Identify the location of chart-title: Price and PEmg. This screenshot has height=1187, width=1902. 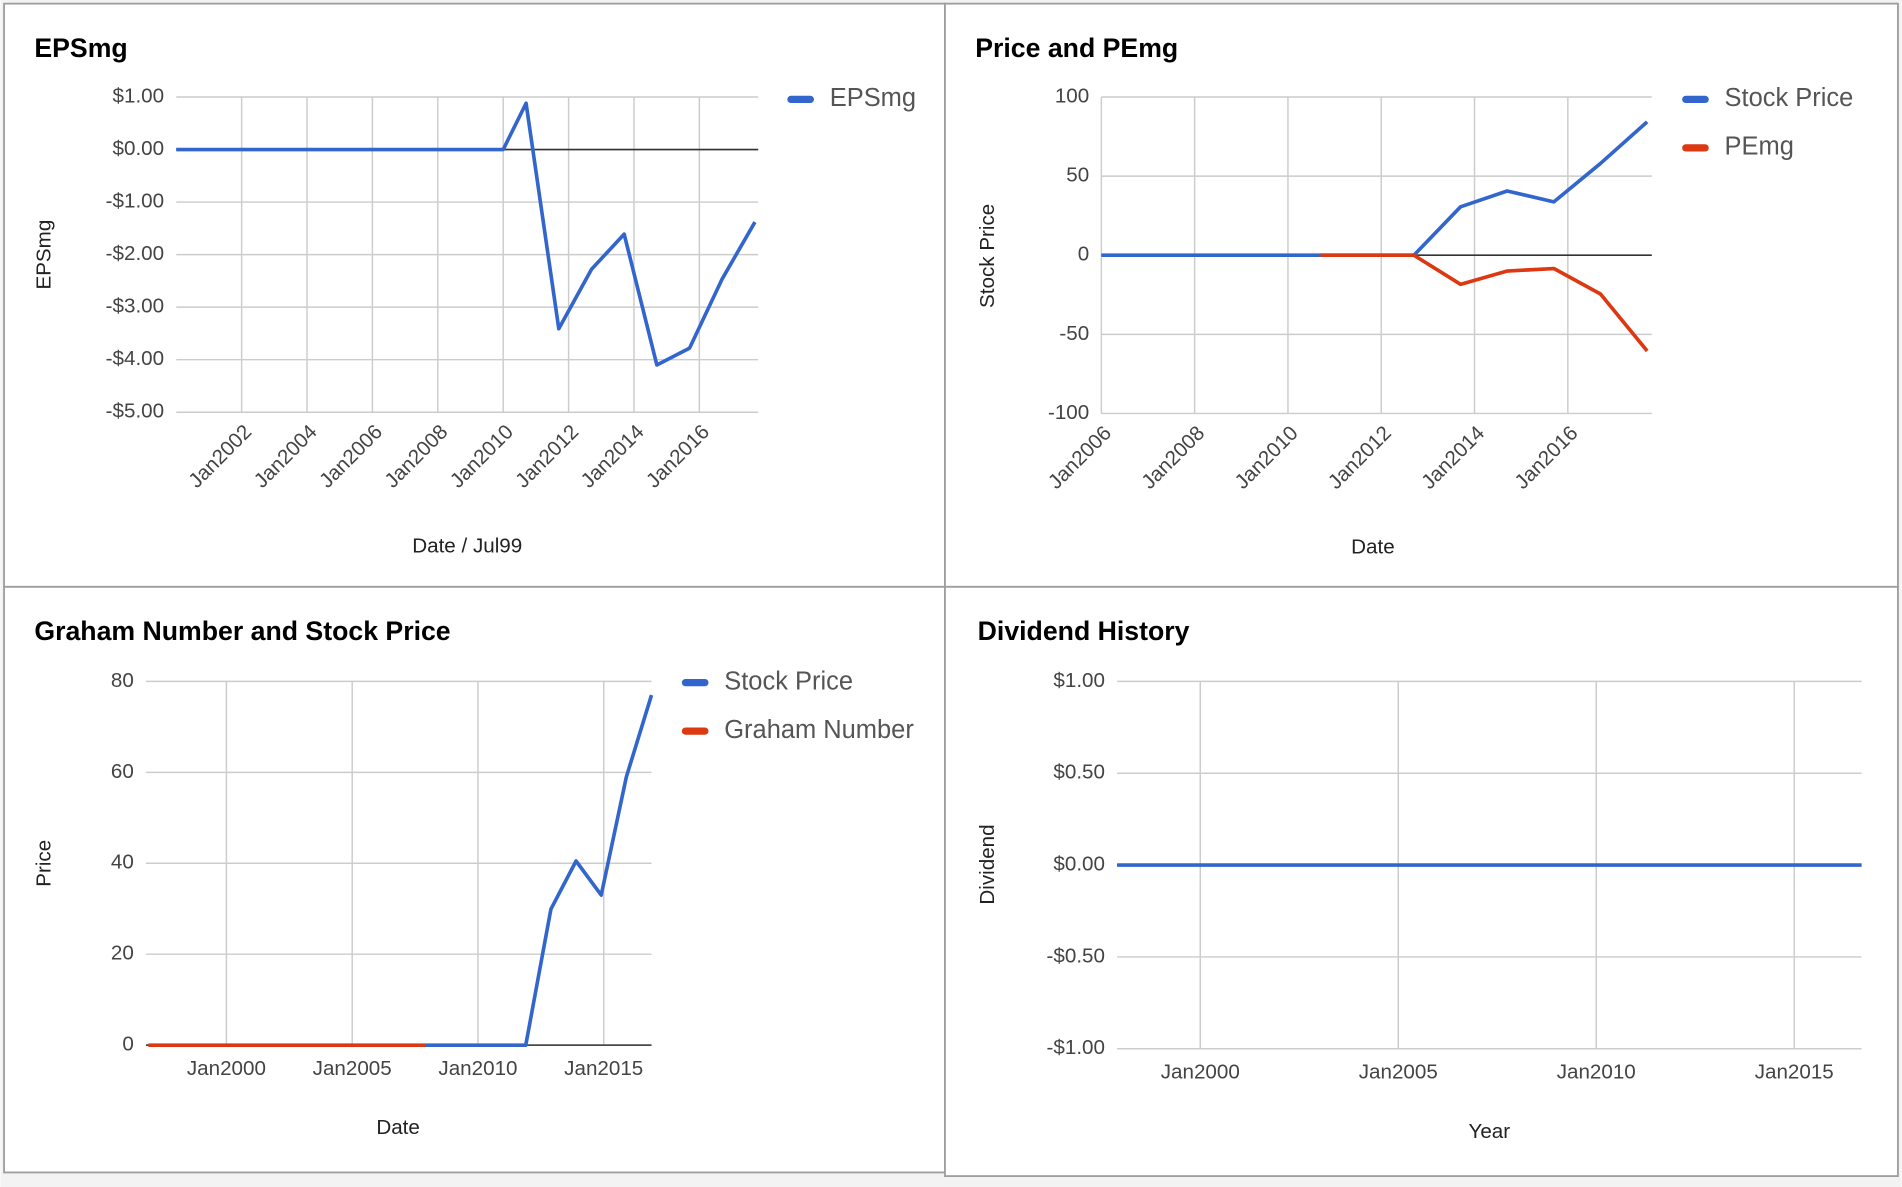
(1076, 48).